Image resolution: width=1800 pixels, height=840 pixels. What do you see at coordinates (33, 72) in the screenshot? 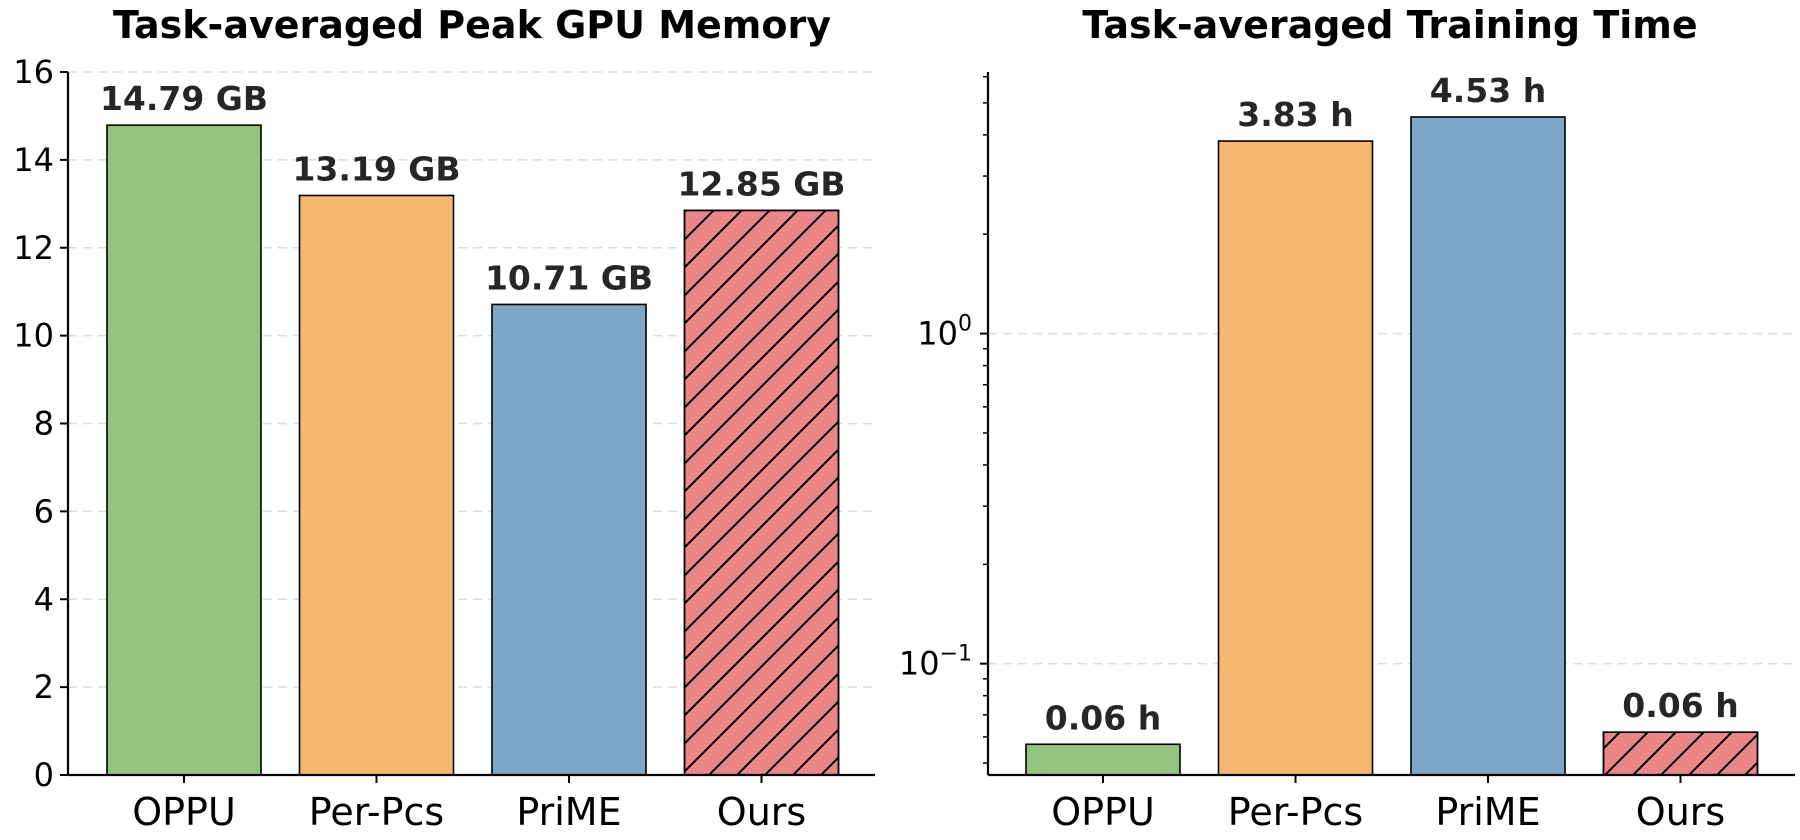
I see `memory-ytick-label: 16` at bounding box center [33, 72].